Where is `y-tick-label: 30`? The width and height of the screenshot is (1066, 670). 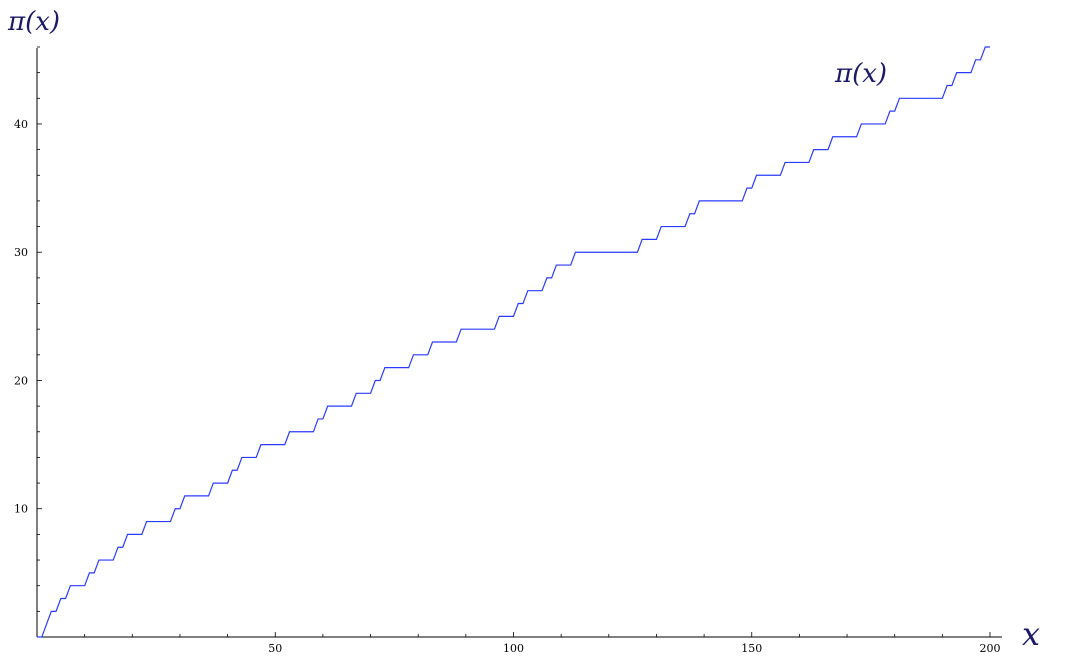
y-tick-label: 30 is located at coordinates (21, 252).